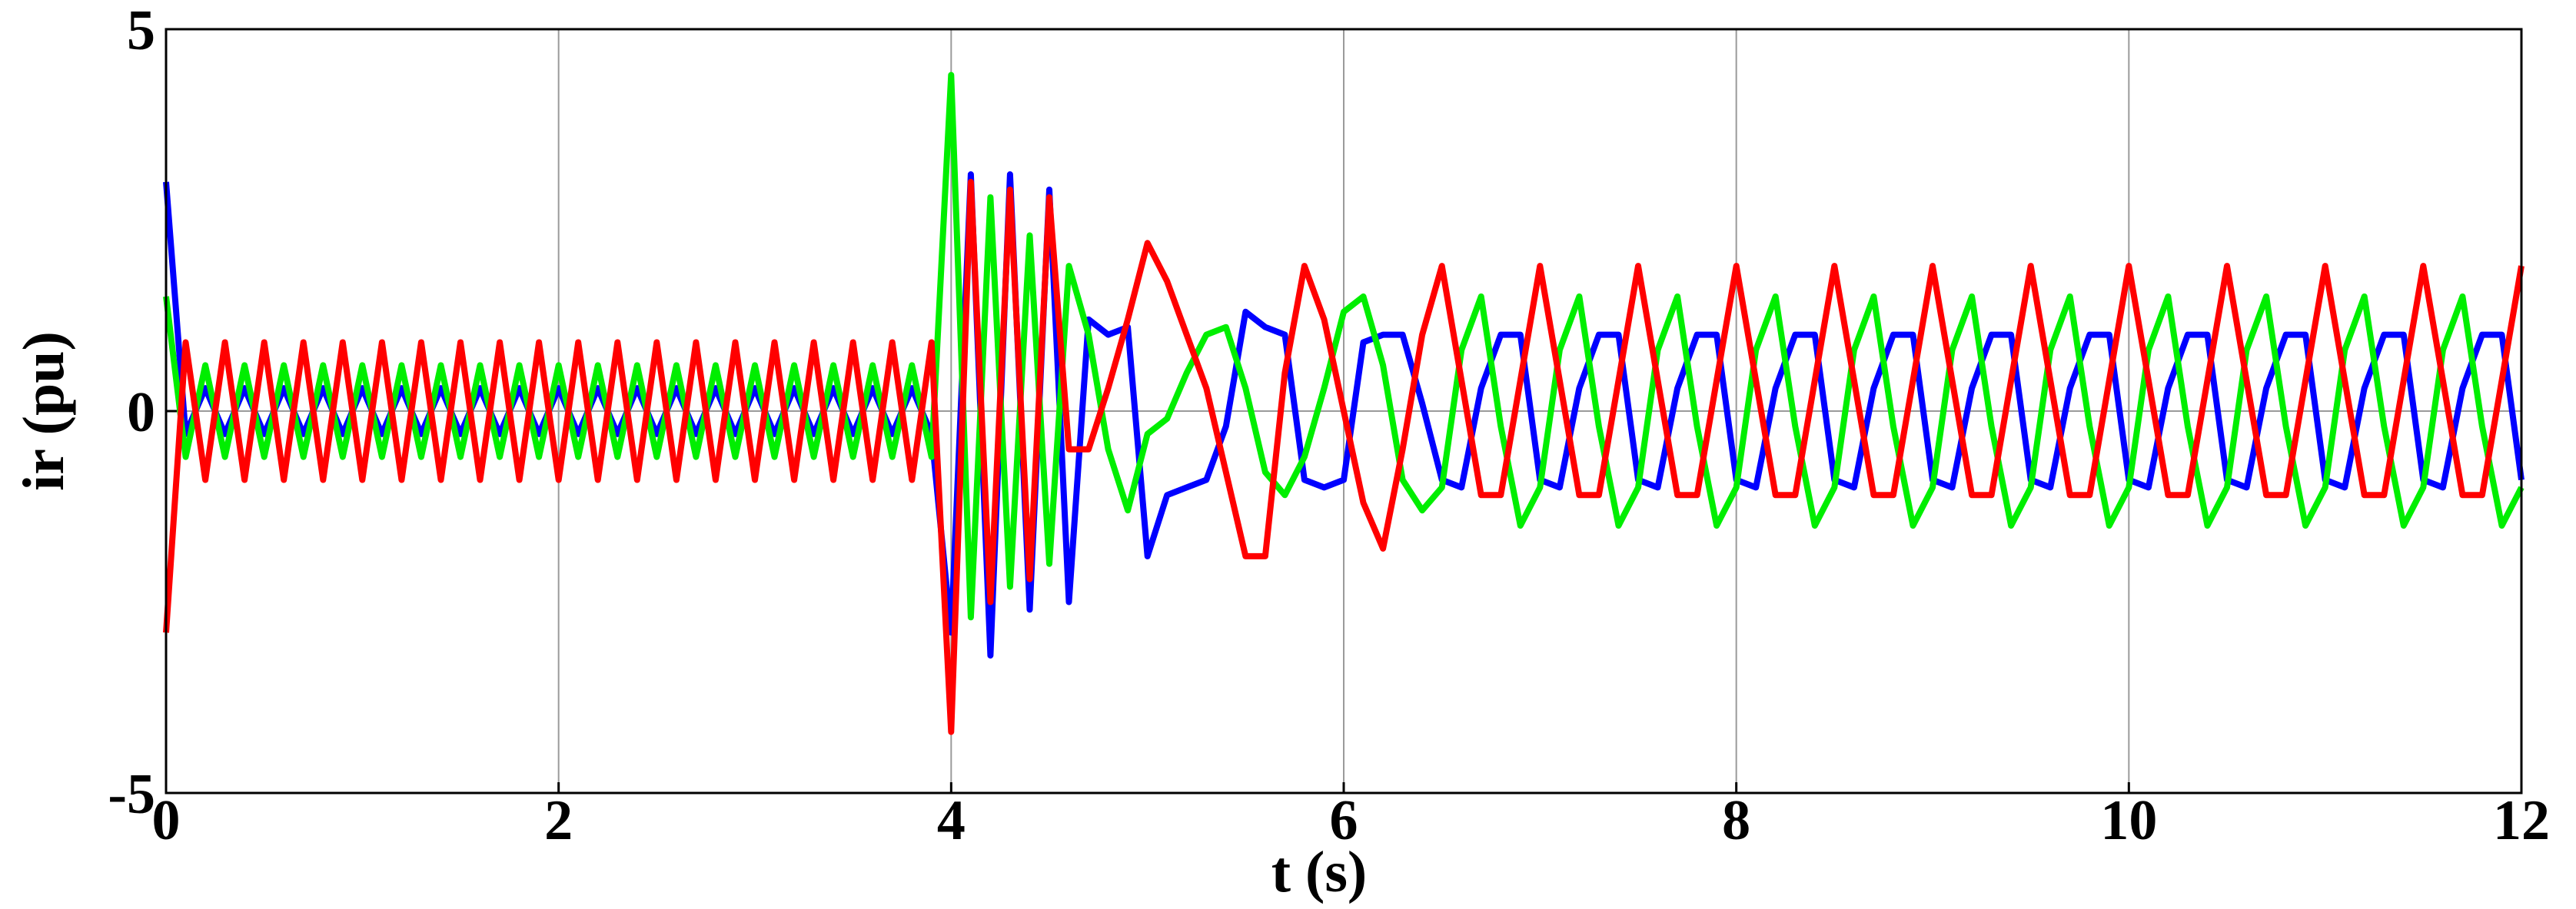 Image resolution: width=2576 pixels, height=909 pixels. Describe the element at coordinates (951, 821) in the screenshot. I see `x-tick-label: 4` at that location.